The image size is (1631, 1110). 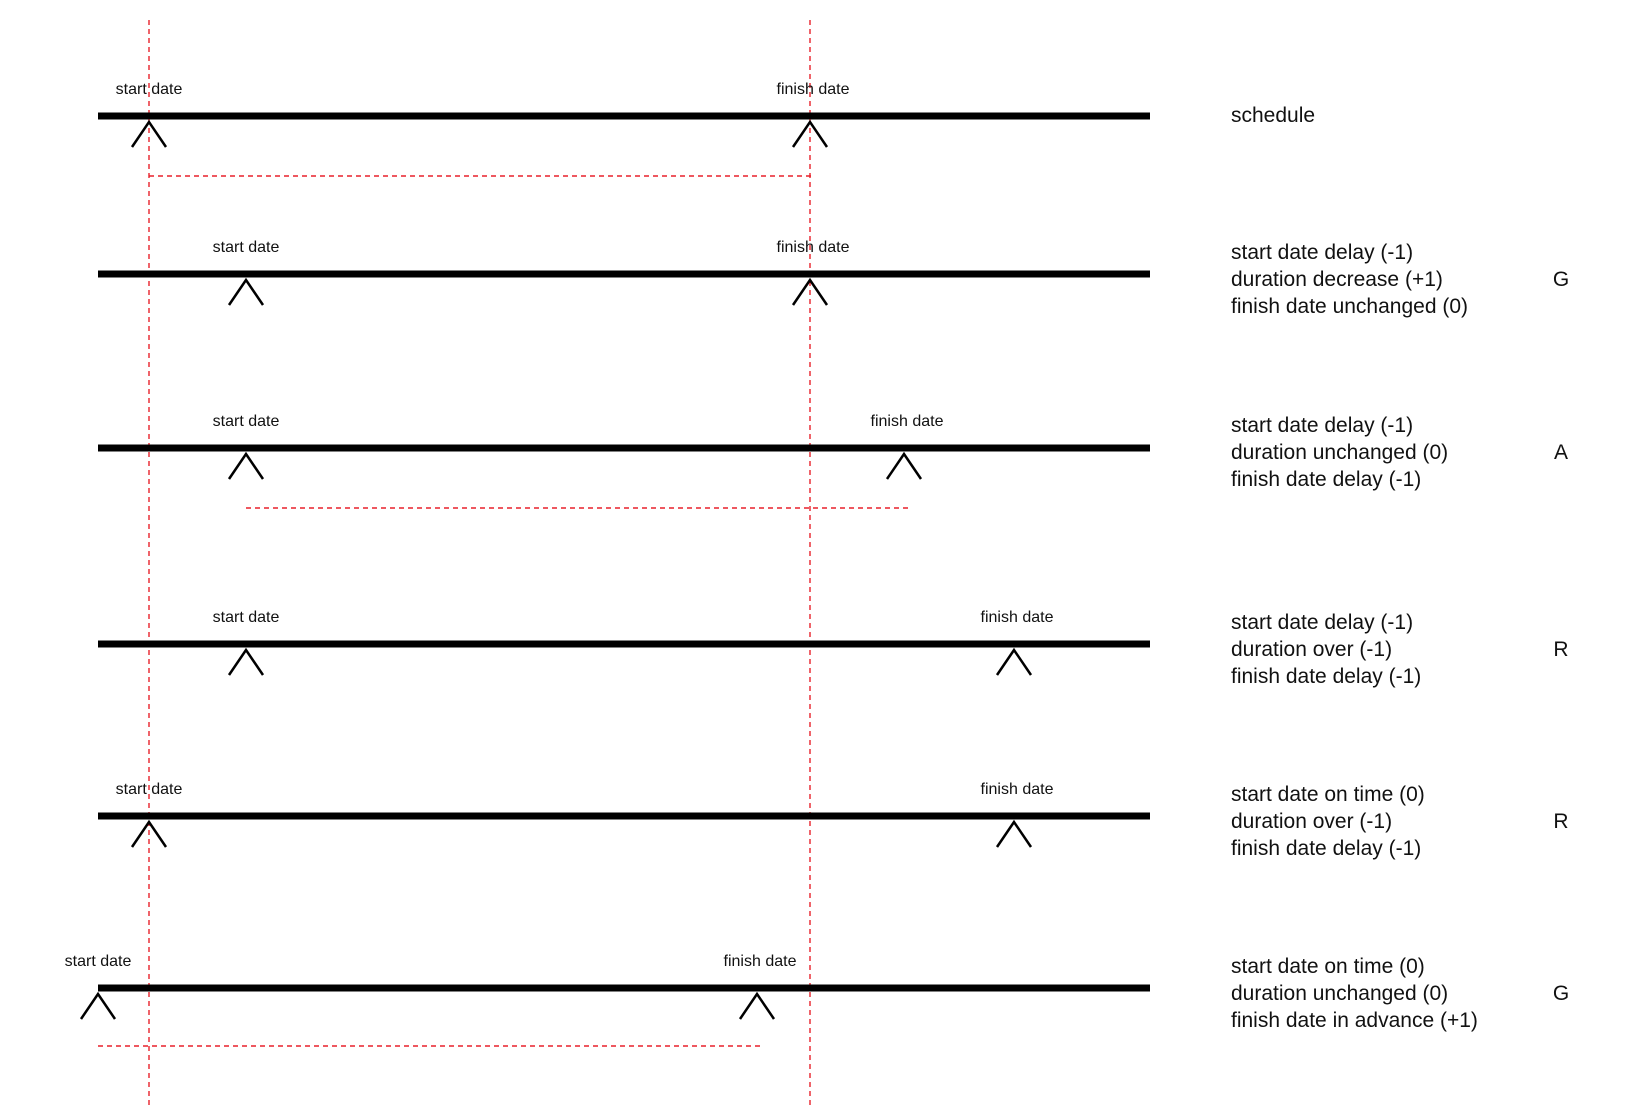 I want to click on description-line-6-3: finish date in advance (+1), so click(x=1354, y=1020).